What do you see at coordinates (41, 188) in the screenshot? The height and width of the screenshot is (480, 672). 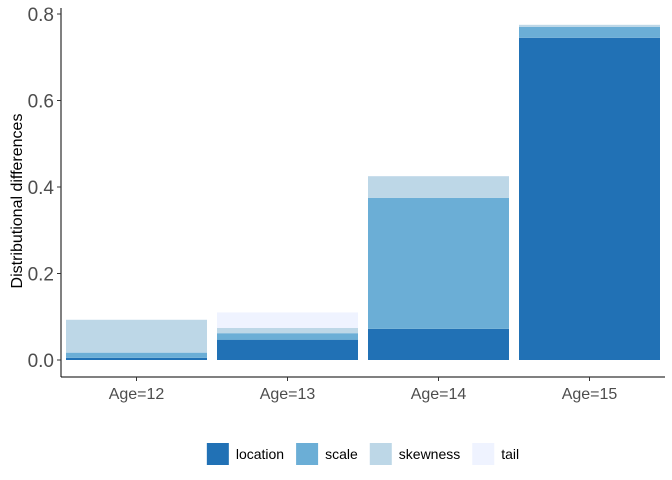 I see `y-tick-label: 0.4` at bounding box center [41, 188].